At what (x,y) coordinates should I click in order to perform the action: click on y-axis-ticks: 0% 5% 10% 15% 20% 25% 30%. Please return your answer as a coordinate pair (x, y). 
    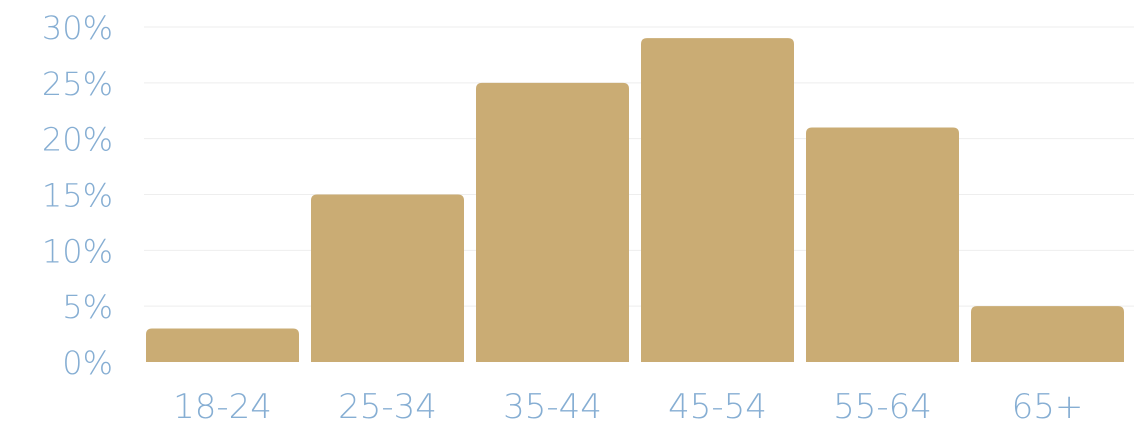
    Looking at the image, I should click on (77, 195).